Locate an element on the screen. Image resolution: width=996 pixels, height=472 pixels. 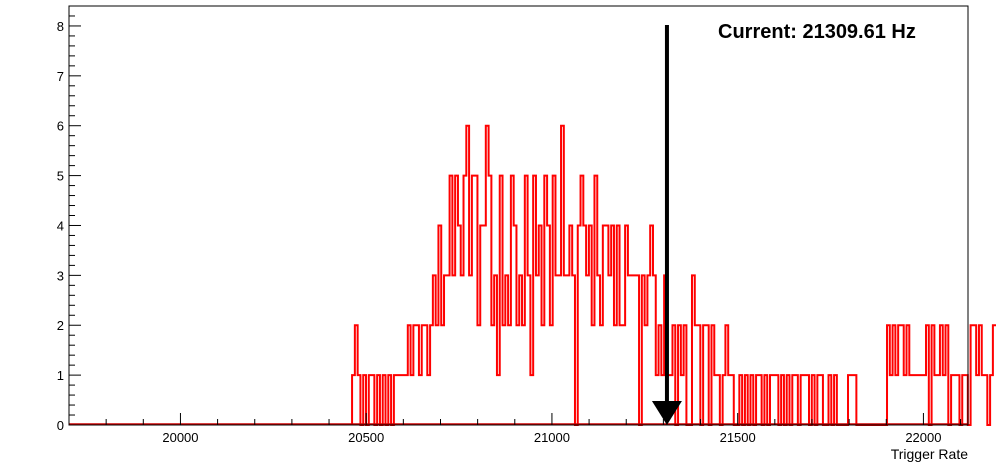
y-tick-label: 1 is located at coordinates (60, 375).